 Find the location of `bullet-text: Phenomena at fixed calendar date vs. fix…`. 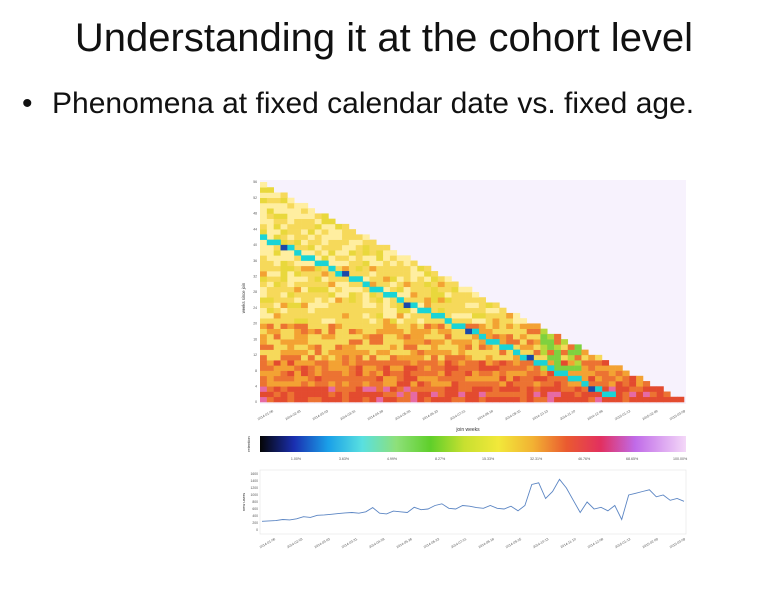

bullet-text: Phenomena at fixed calendar date vs. fix… is located at coordinates (373, 103).